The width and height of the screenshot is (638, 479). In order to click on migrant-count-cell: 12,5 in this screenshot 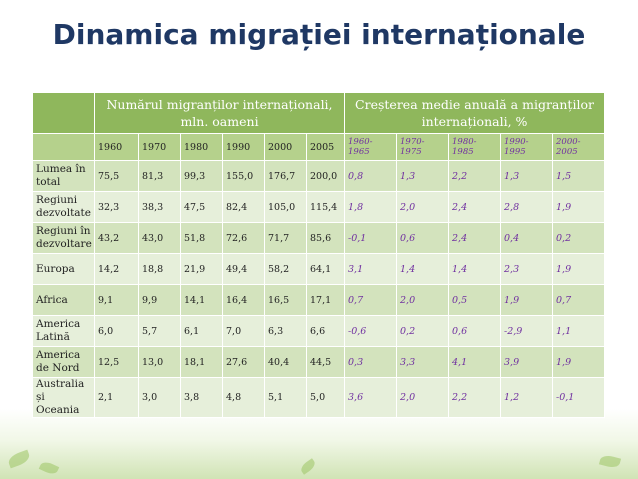, I will do `click(116, 362)`.